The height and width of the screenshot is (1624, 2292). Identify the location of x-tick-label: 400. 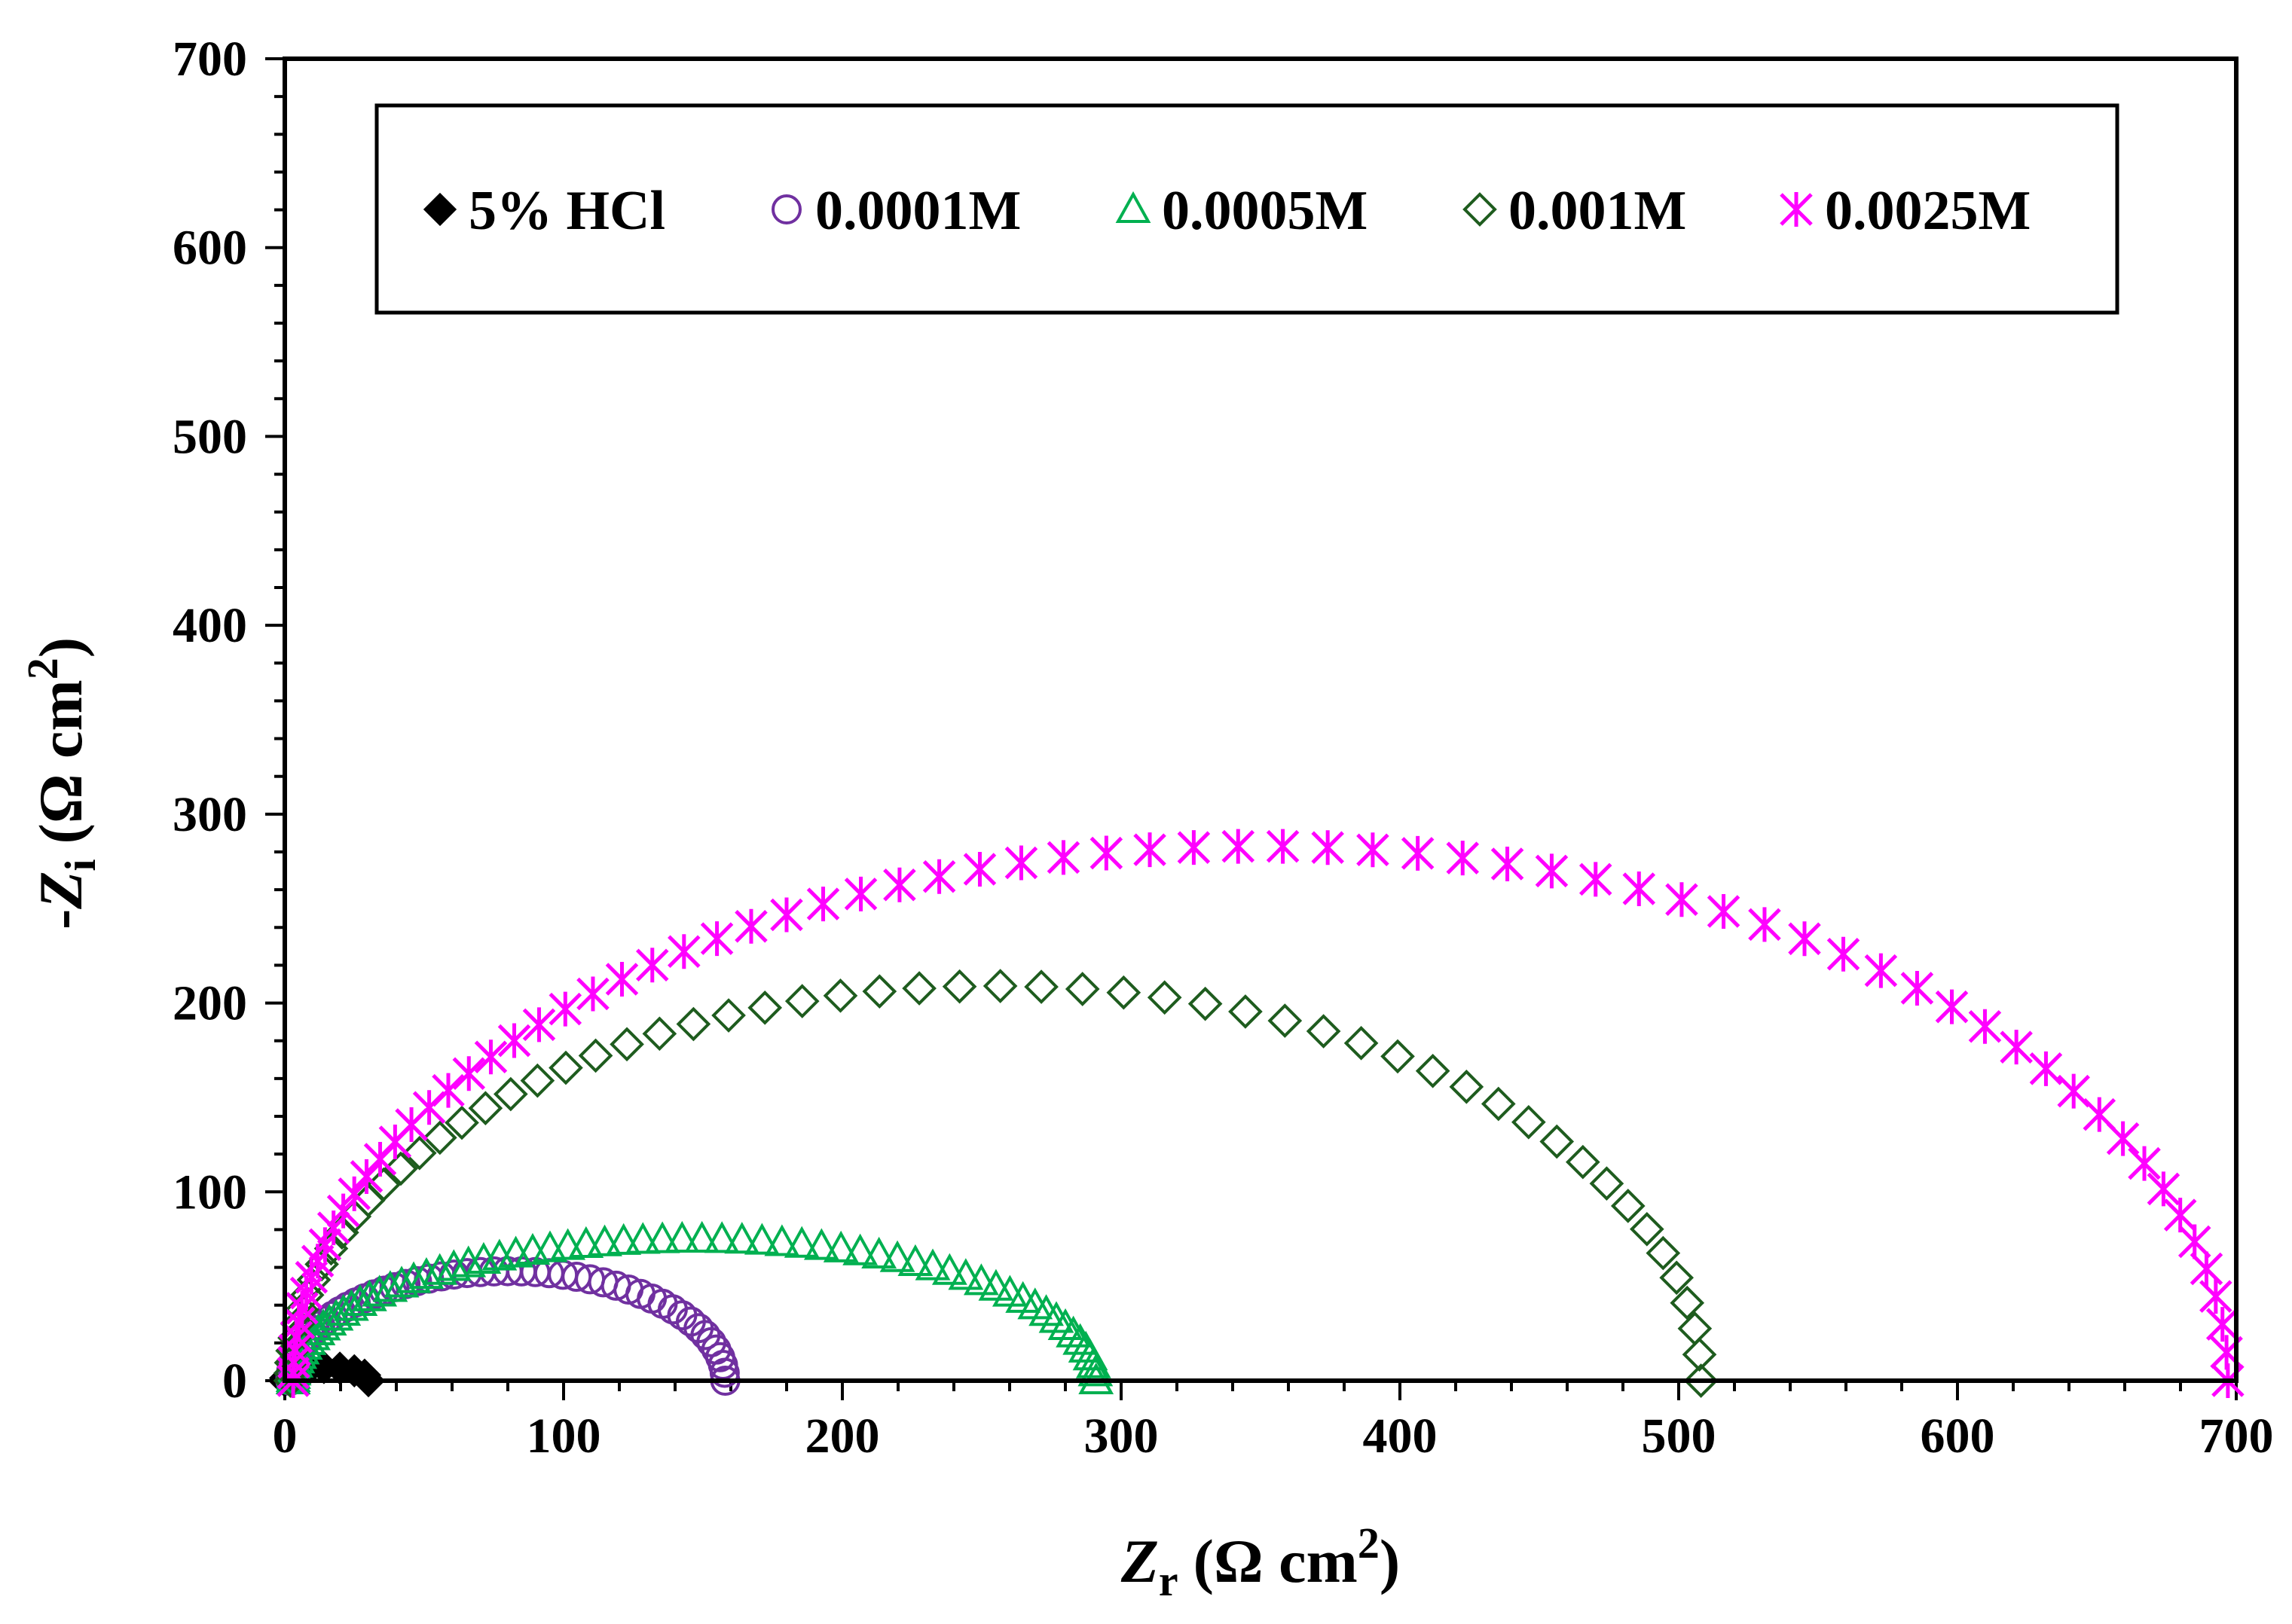
(1400, 1437).